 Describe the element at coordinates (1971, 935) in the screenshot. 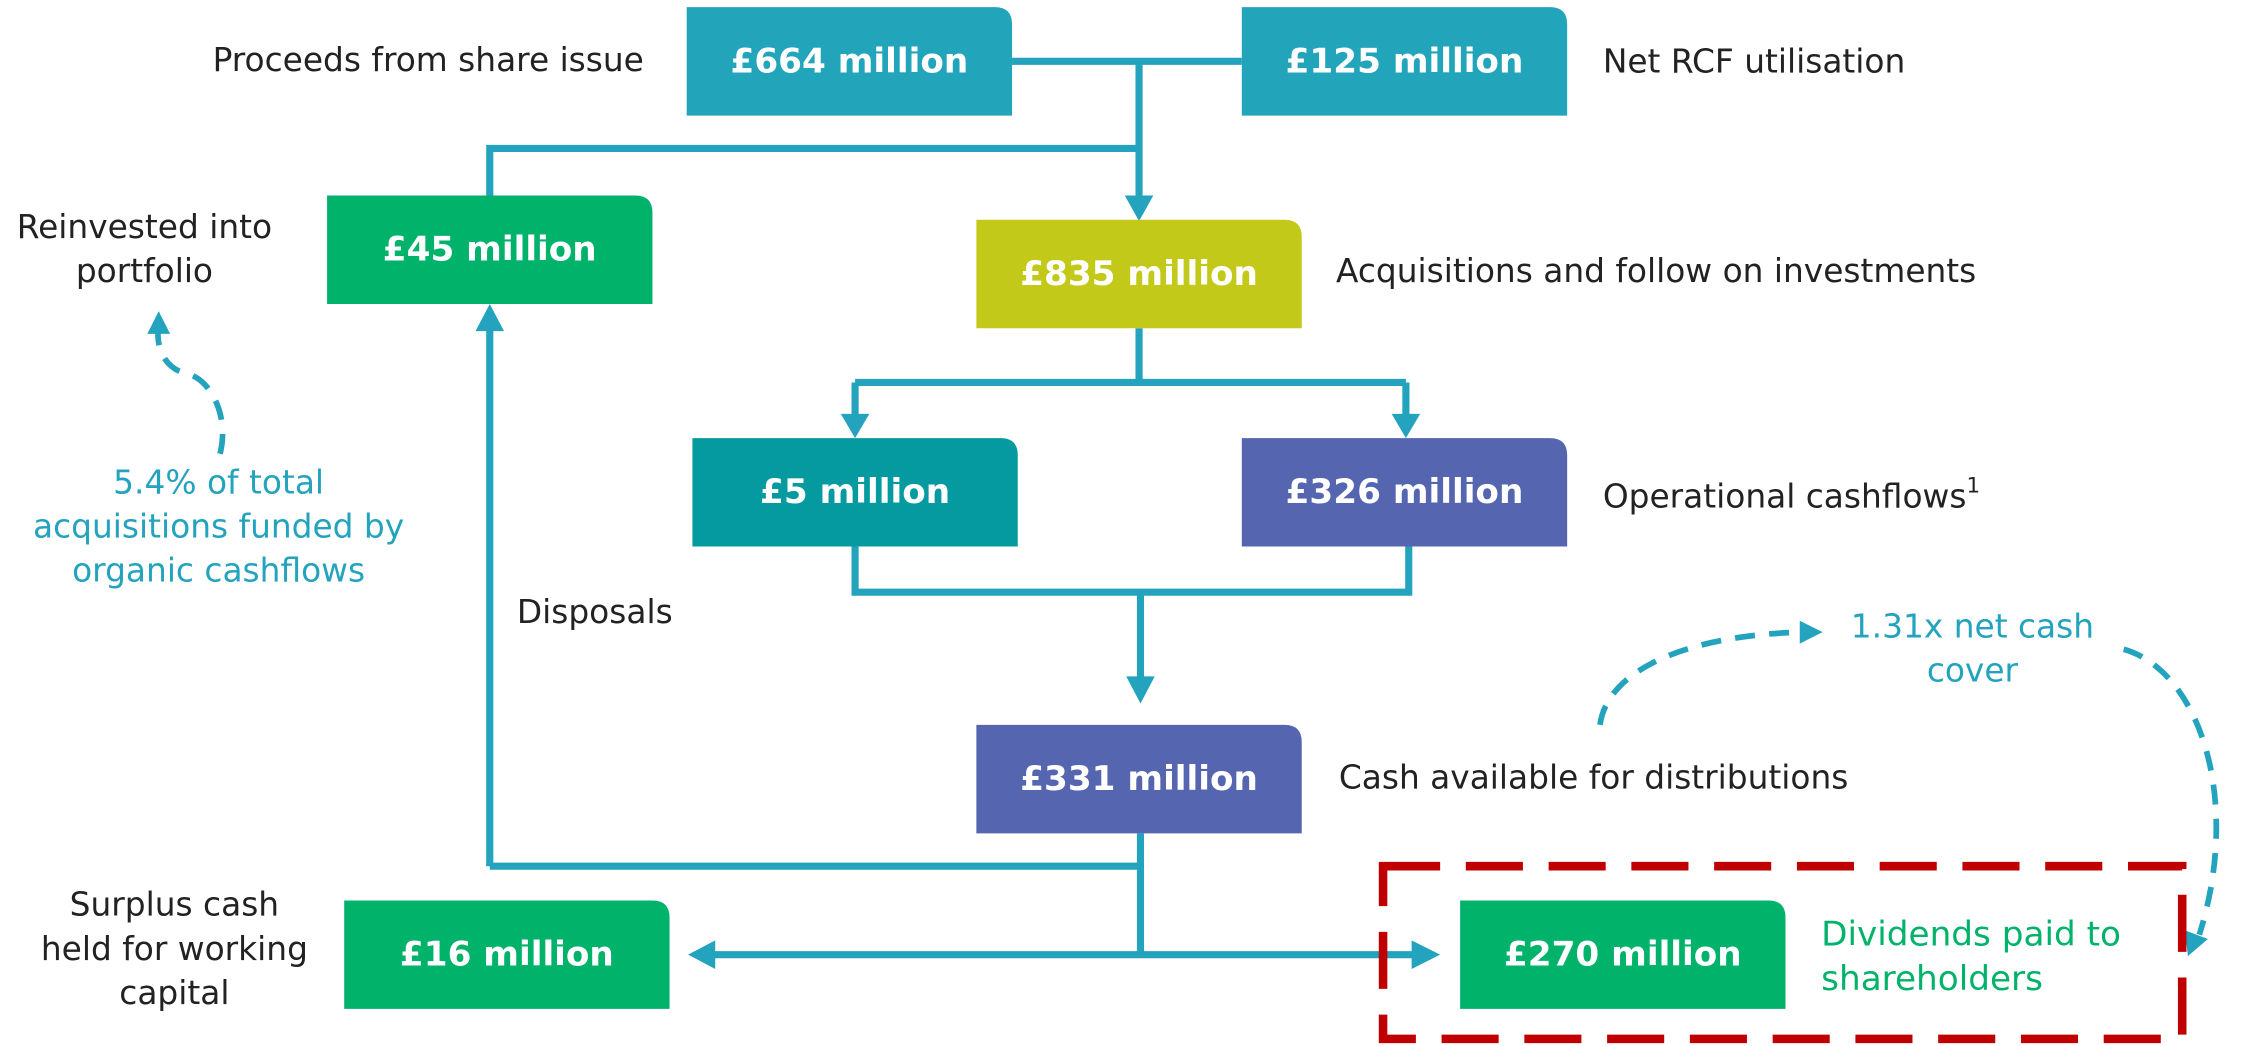

I see `node-caption: Dividends paid to` at that location.